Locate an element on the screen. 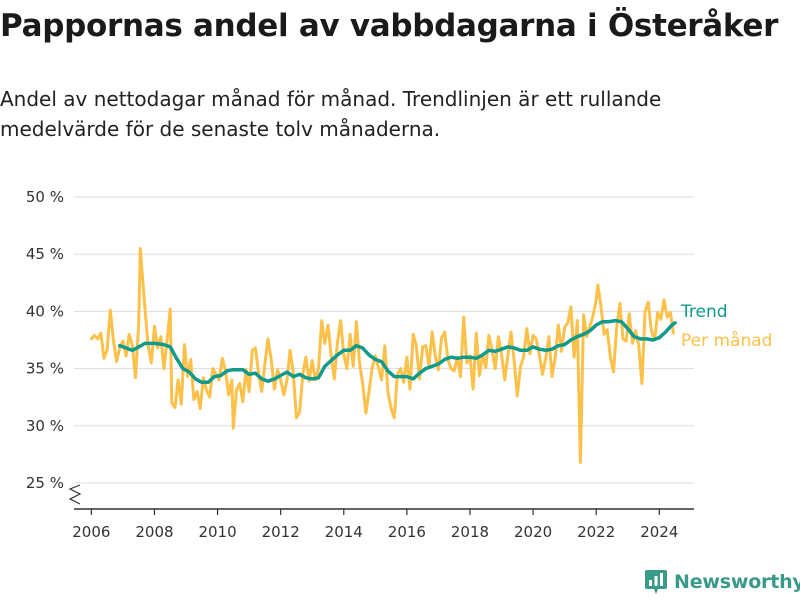 The height and width of the screenshot is (600, 800). legend: Trend Per månad is located at coordinates (726, 326).